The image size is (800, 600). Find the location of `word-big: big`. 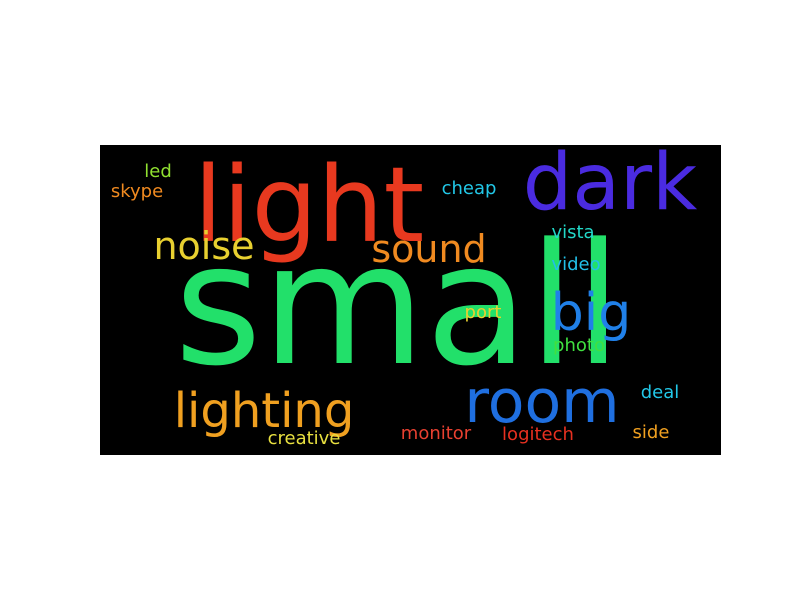

word-big: big is located at coordinates (591, 313).